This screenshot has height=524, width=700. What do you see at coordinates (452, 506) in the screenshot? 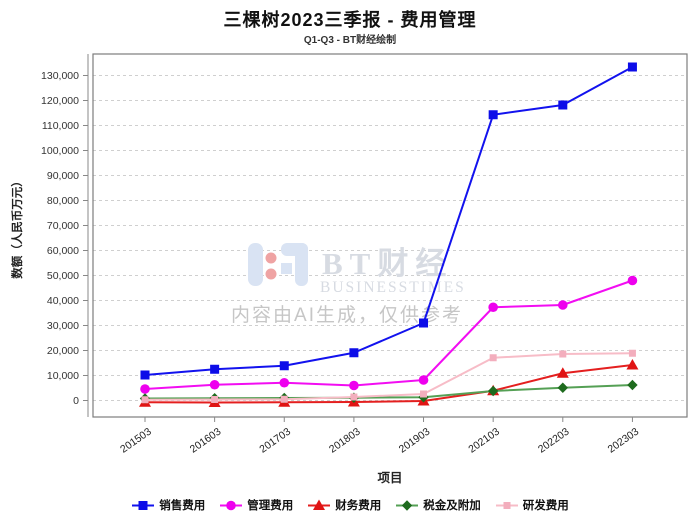
I see `legend-label: 税金及附加` at bounding box center [452, 506].